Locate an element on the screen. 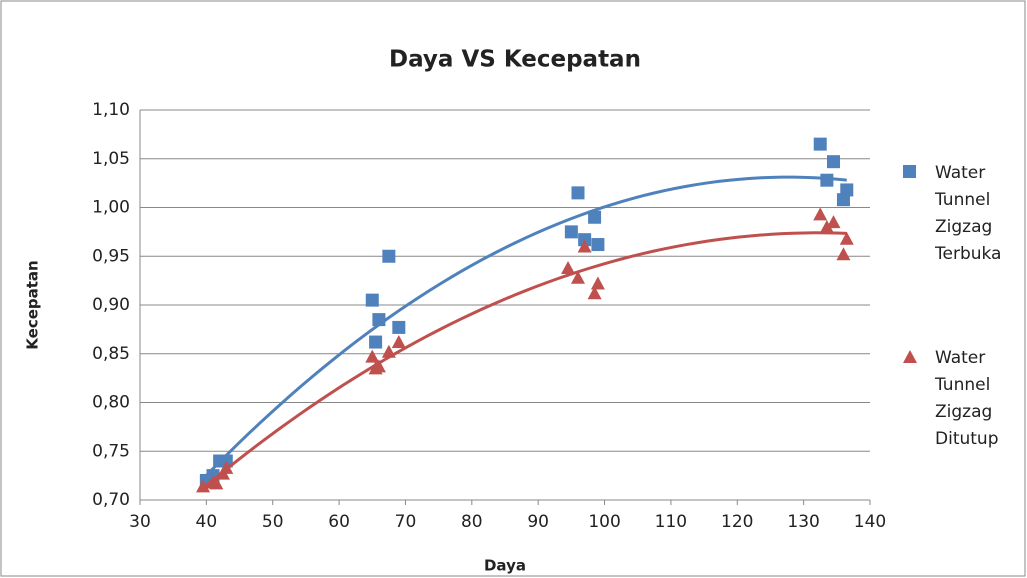  legend-label: Water Tunnel Zigzag Ditutup is located at coordinates (967, 398).